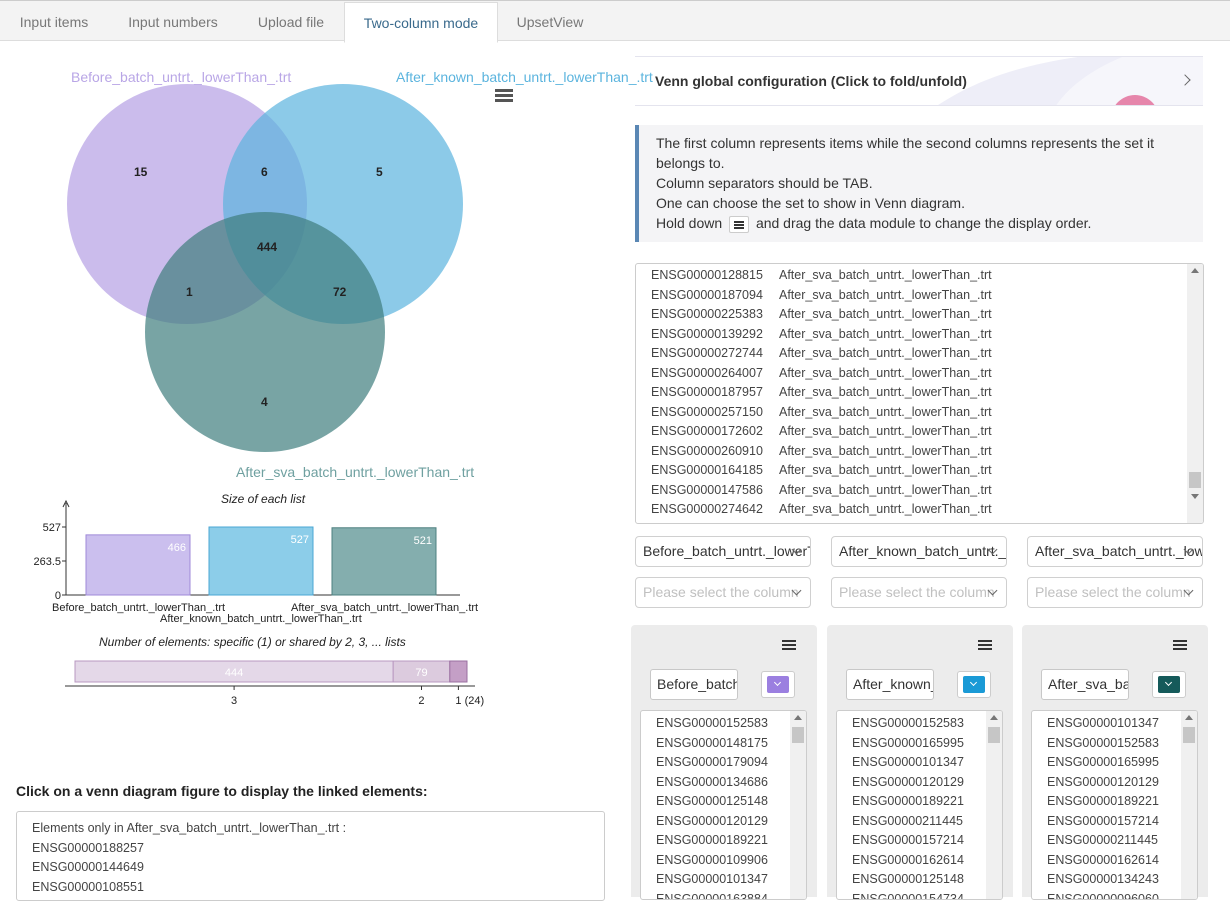 The height and width of the screenshot is (901, 1230). What do you see at coordinates (379, 172) in the screenshot?
I see `venn-count-b-only: 5` at bounding box center [379, 172].